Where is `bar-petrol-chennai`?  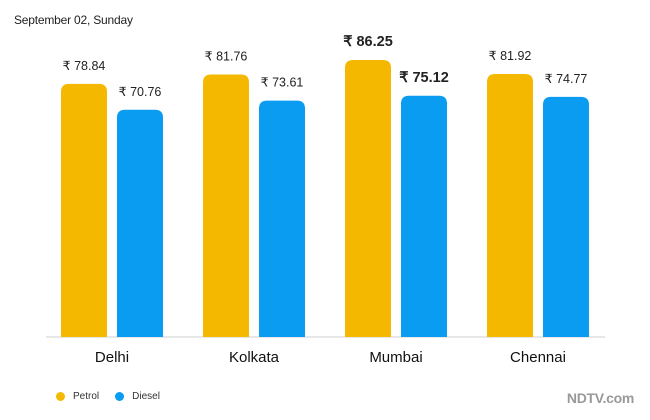 bar-petrol-chennai is located at coordinates (510, 205).